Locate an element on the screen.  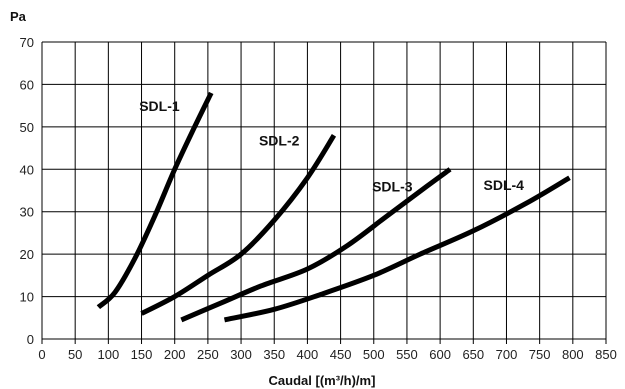
x-tick-label: 200 is located at coordinates (175, 354).